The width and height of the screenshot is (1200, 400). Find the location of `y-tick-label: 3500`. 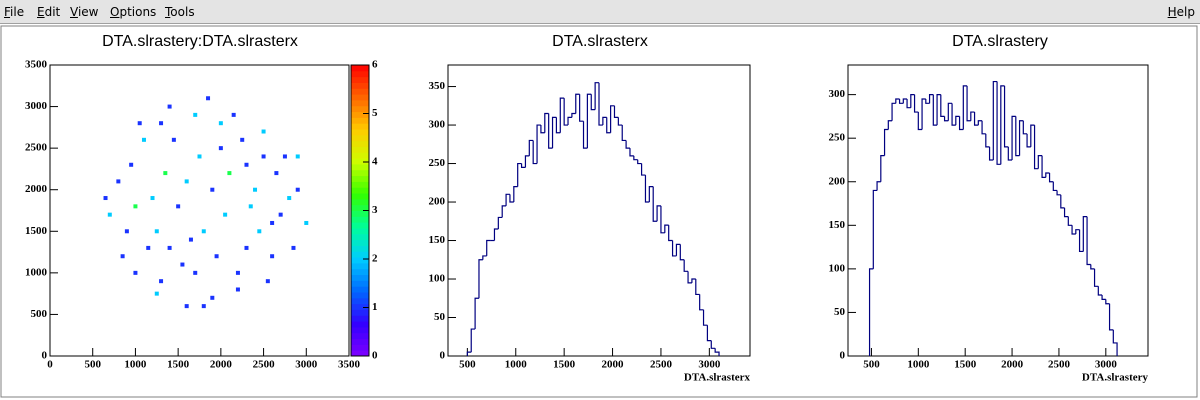

y-tick-label: 3500 is located at coordinates (36, 65).